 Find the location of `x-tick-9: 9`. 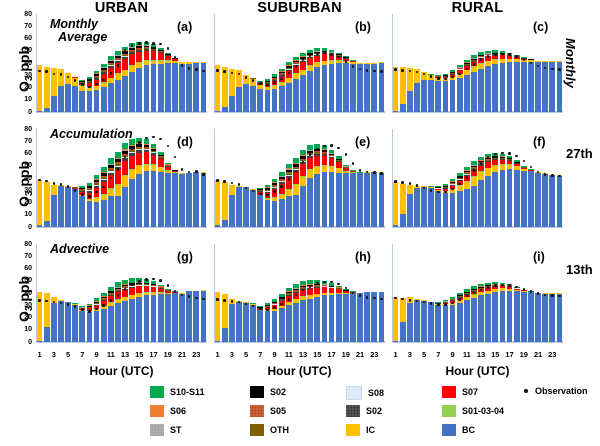

x-tick-9: 9 is located at coordinates (274, 354).